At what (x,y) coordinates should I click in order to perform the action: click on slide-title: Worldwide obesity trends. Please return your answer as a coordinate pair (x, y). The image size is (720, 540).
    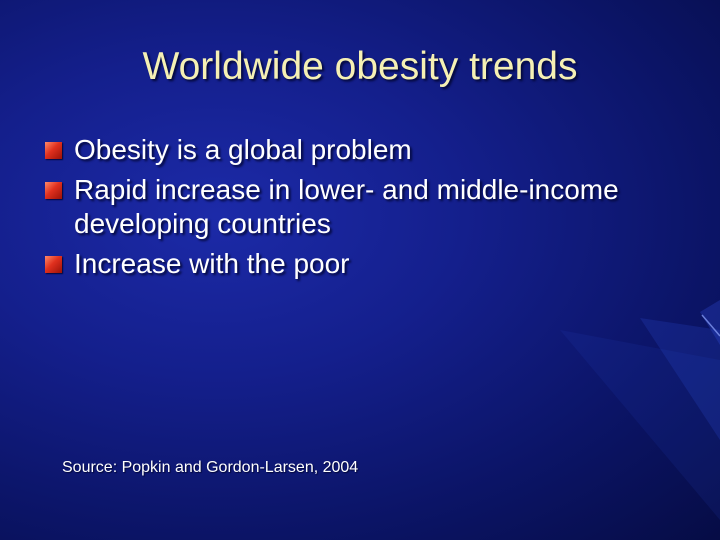
    Looking at the image, I should click on (360, 66).